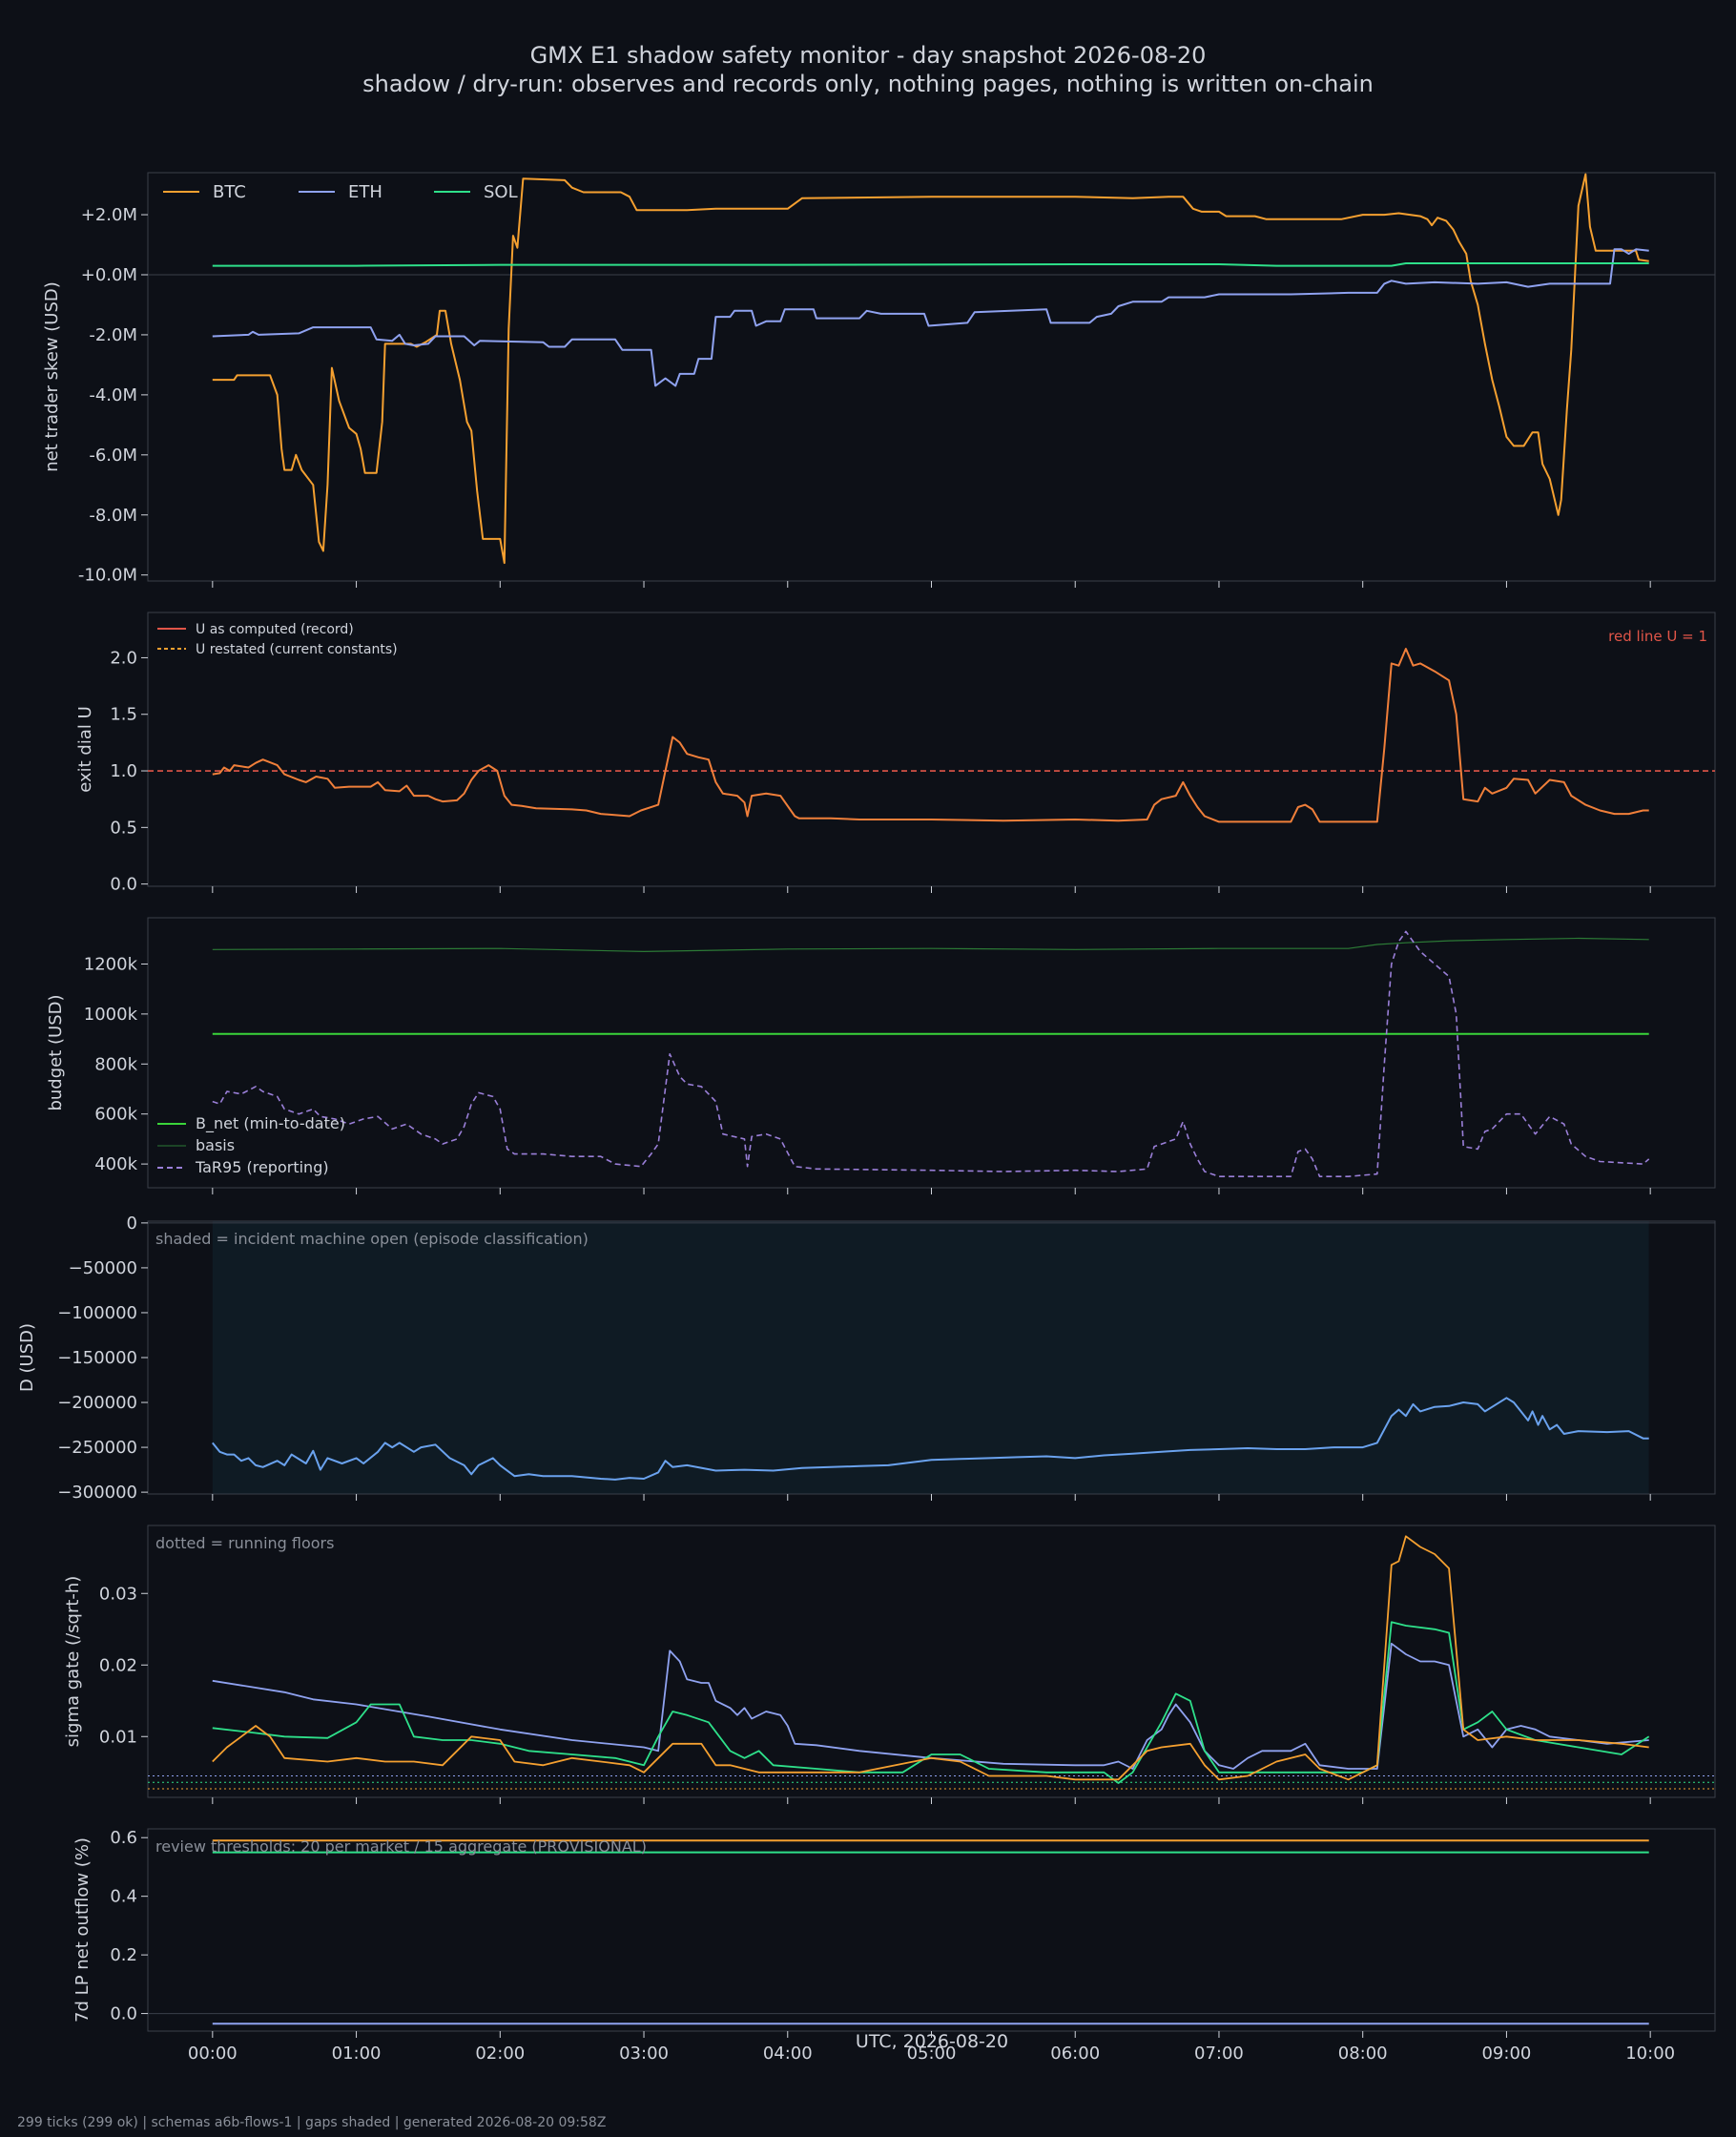  I want to click on y-tick-label: -10.0M, so click(108, 576).